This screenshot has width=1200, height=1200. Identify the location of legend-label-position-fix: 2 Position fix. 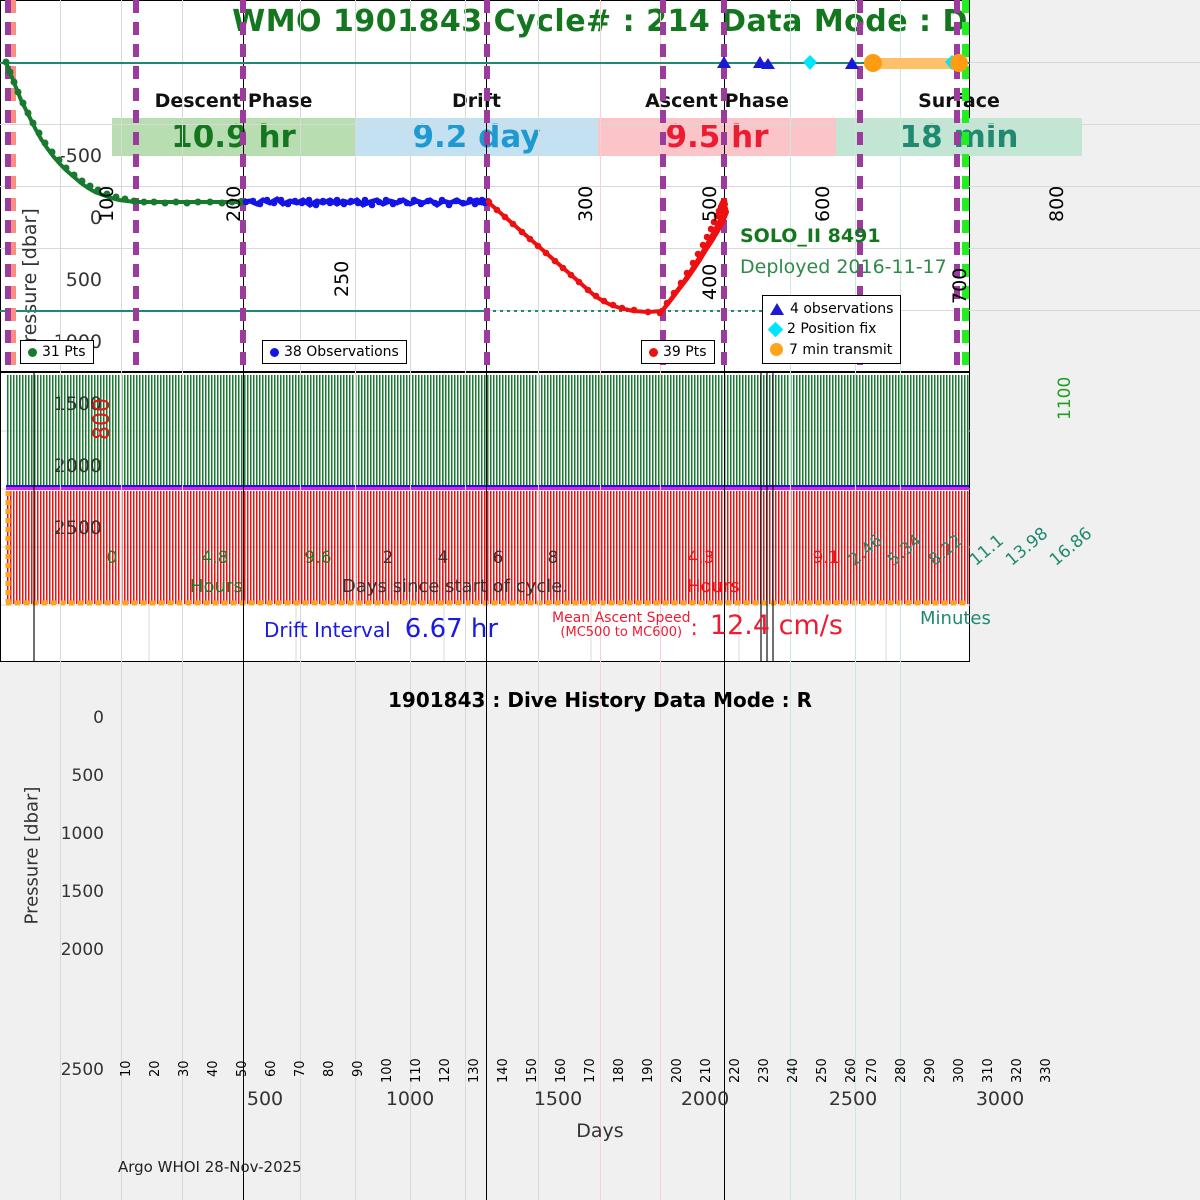
(832, 329).